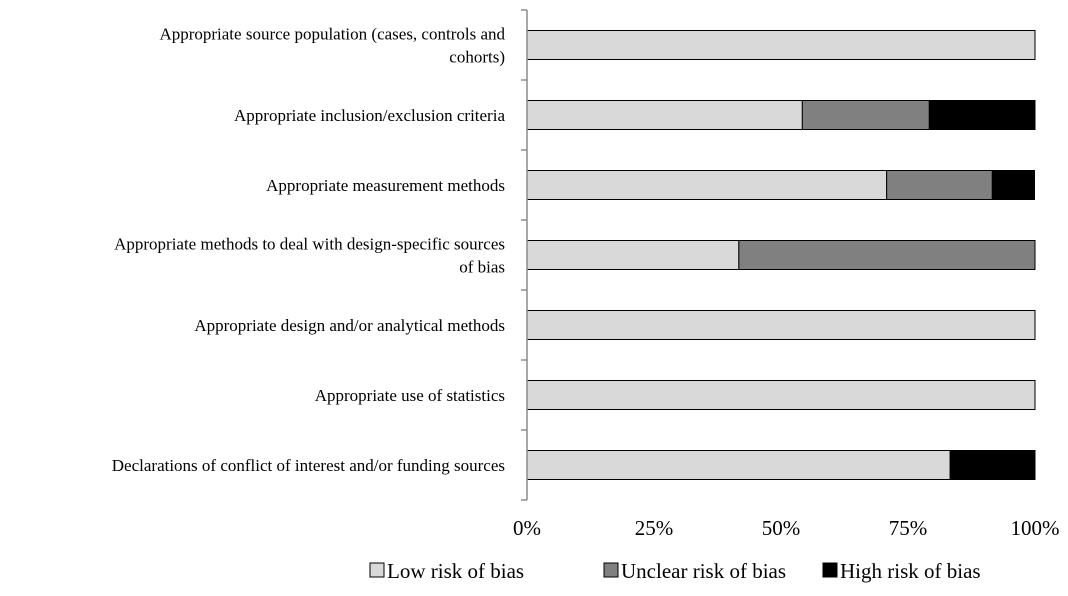  Describe the element at coordinates (385, 185) in the screenshot. I see `category-label-3: Appropriate measurement methods` at that location.